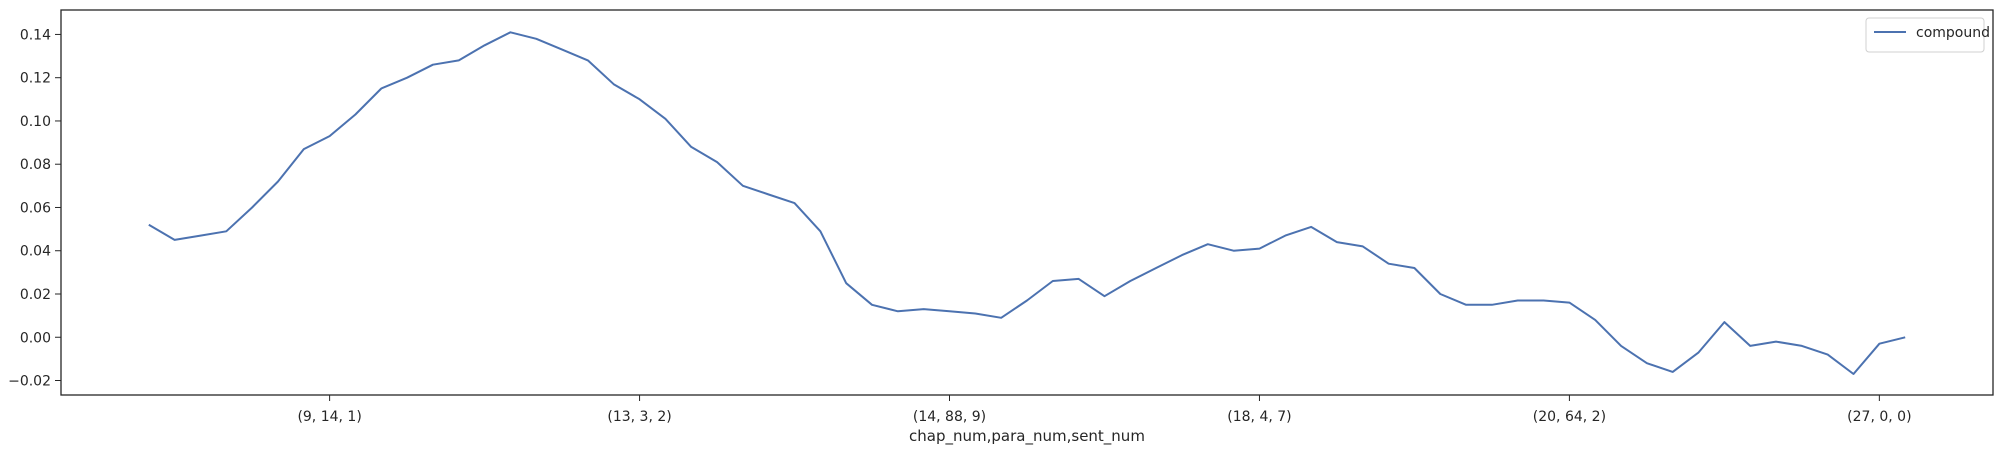  Describe the element at coordinates (35, 295) in the screenshot. I see `y-tick-label: 0.02` at that location.